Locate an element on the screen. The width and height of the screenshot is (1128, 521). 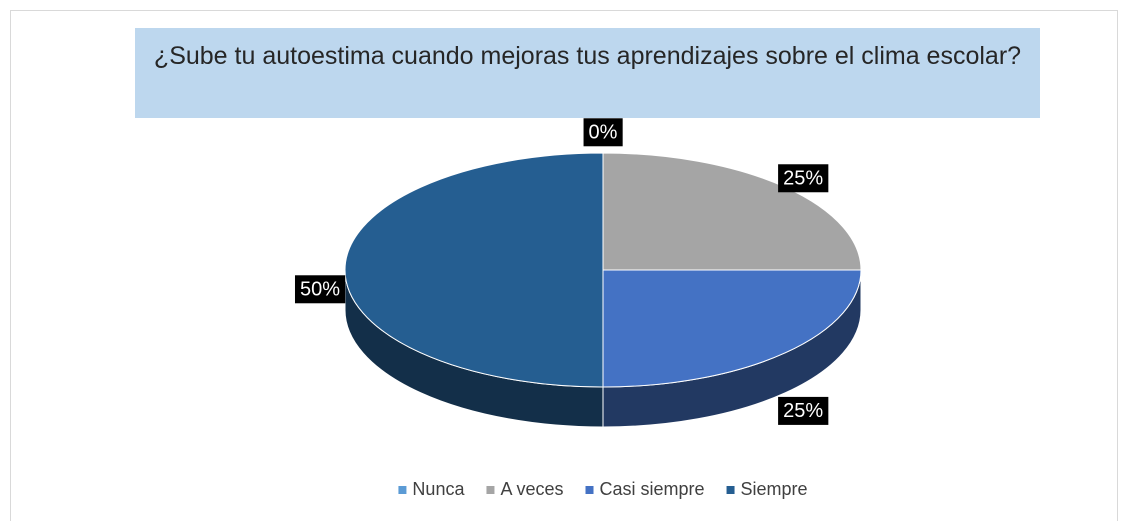
data-label: 0% is located at coordinates (603, 132).